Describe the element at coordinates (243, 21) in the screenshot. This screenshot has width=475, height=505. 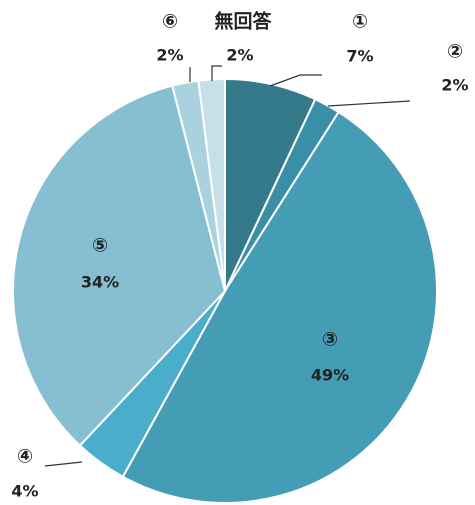
I see `slice-name: 無回答` at that location.